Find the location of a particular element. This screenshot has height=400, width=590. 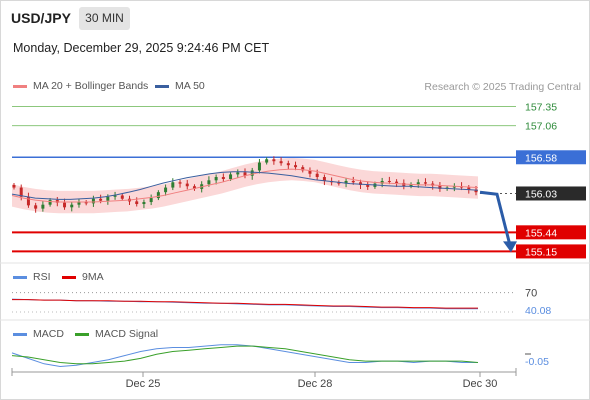

rsi-ma-line is located at coordinates (245, 304).